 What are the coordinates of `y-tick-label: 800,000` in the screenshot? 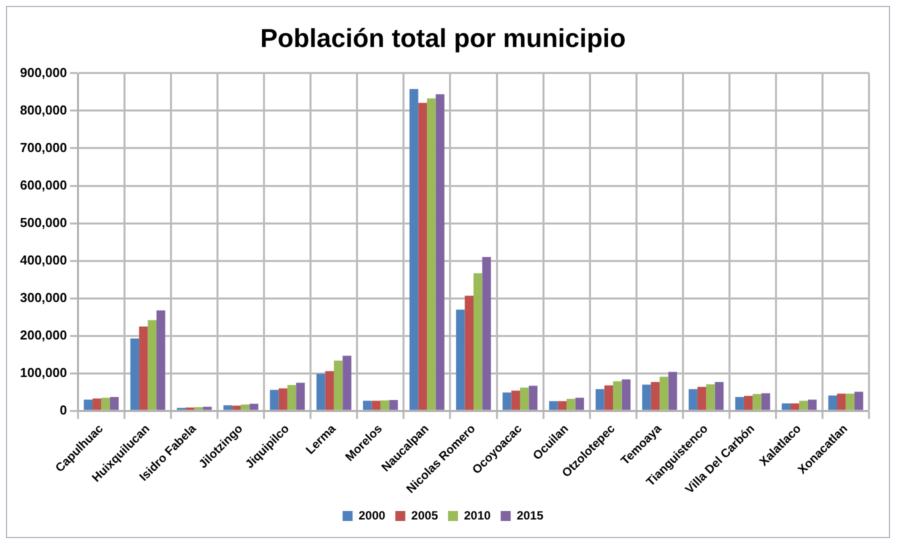 It's located at (43, 110).